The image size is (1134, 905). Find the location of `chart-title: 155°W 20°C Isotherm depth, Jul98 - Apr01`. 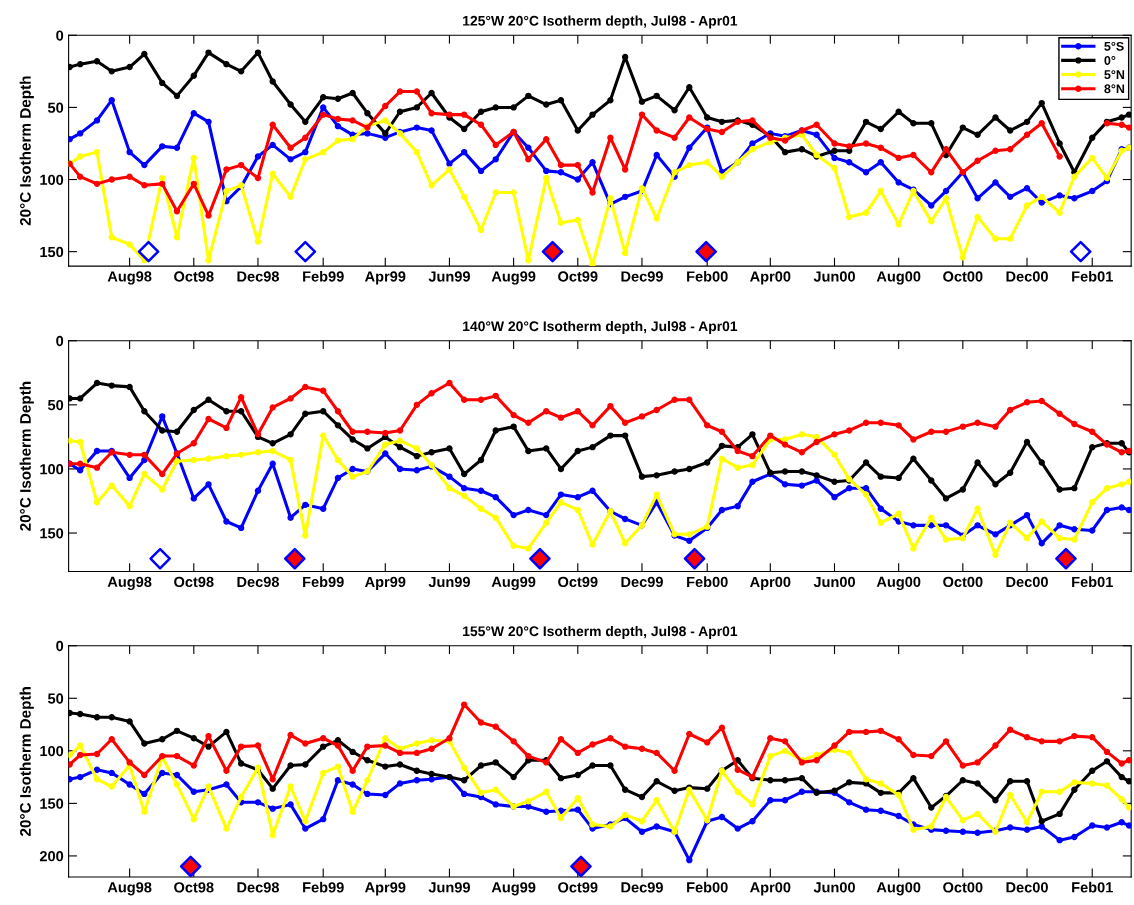

chart-title: 155°W 20°C Isotherm depth, Jul98 - Apr01 is located at coordinates (600, 632).